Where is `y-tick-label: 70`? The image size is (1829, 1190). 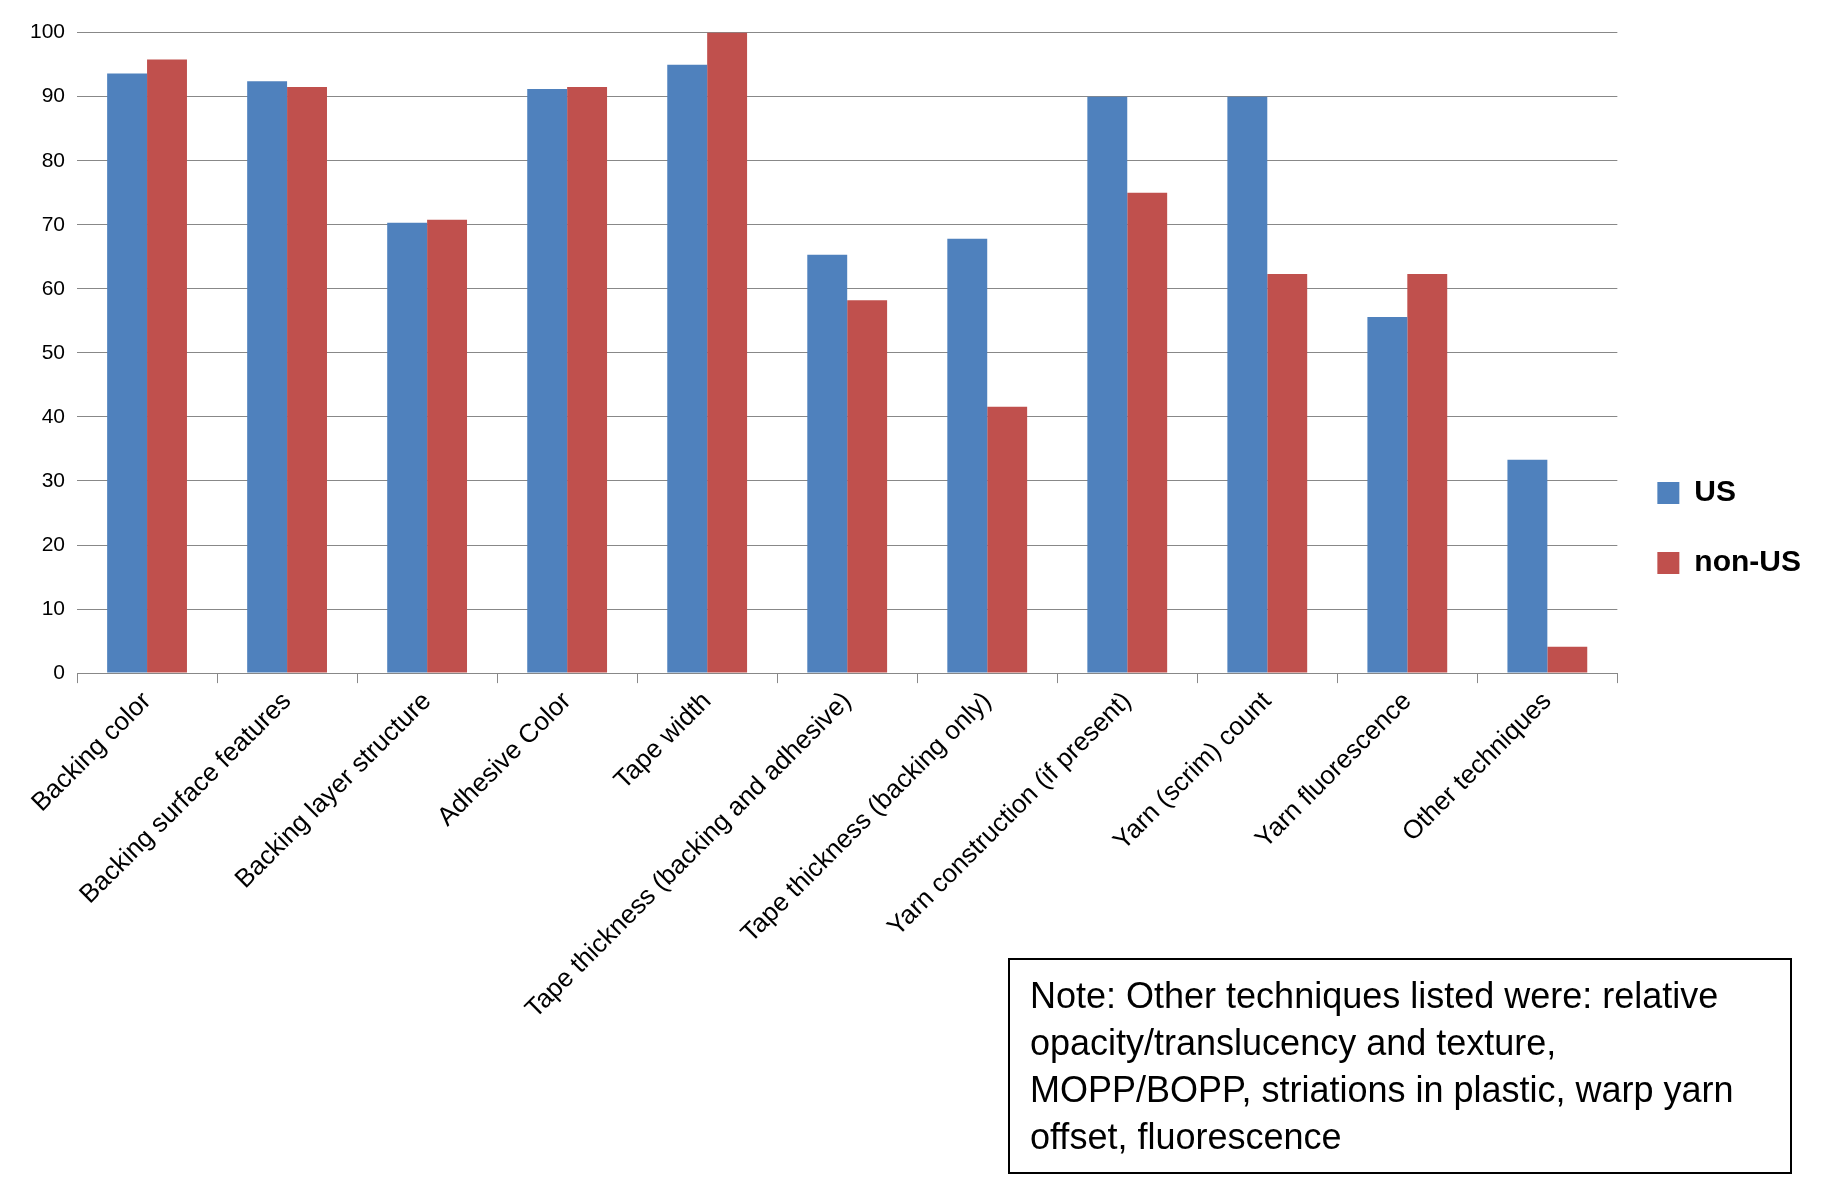
y-tick-label: 70 is located at coordinates (53, 223).